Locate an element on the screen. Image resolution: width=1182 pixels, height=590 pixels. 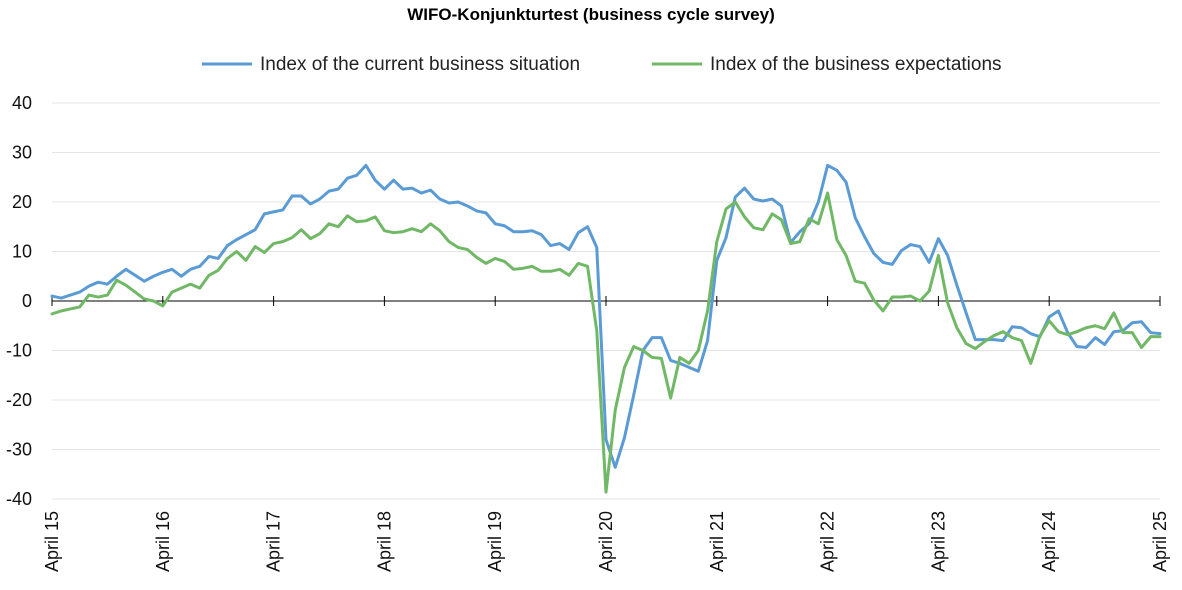
y-axis: -40 -30 -20 -10 0 10 20 30 40 is located at coordinates (19, 301).